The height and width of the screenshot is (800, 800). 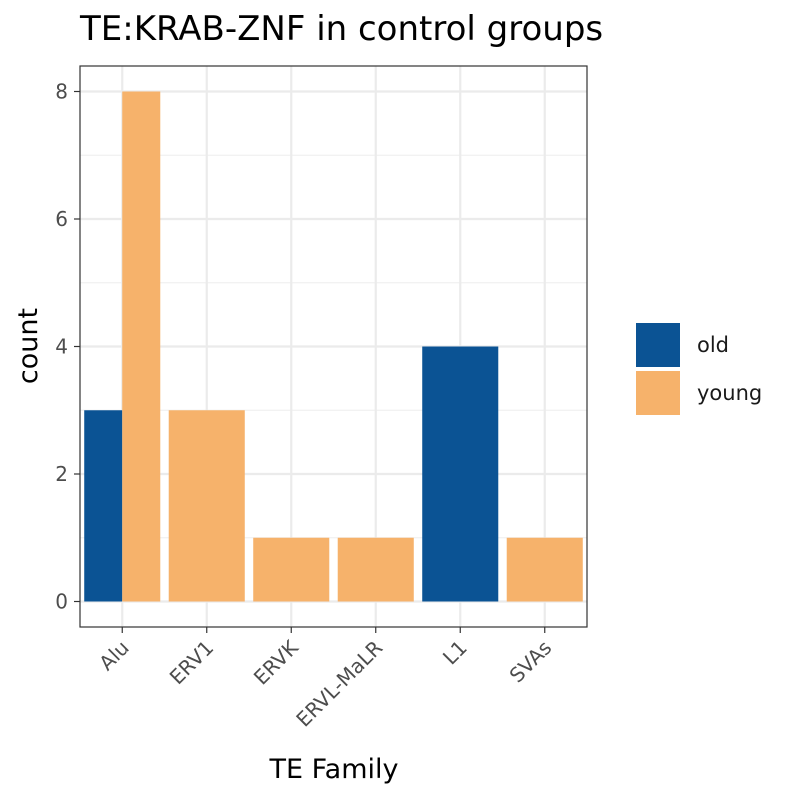 What do you see at coordinates (658, 393) in the screenshot?
I see `legend-key-young` at bounding box center [658, 393].